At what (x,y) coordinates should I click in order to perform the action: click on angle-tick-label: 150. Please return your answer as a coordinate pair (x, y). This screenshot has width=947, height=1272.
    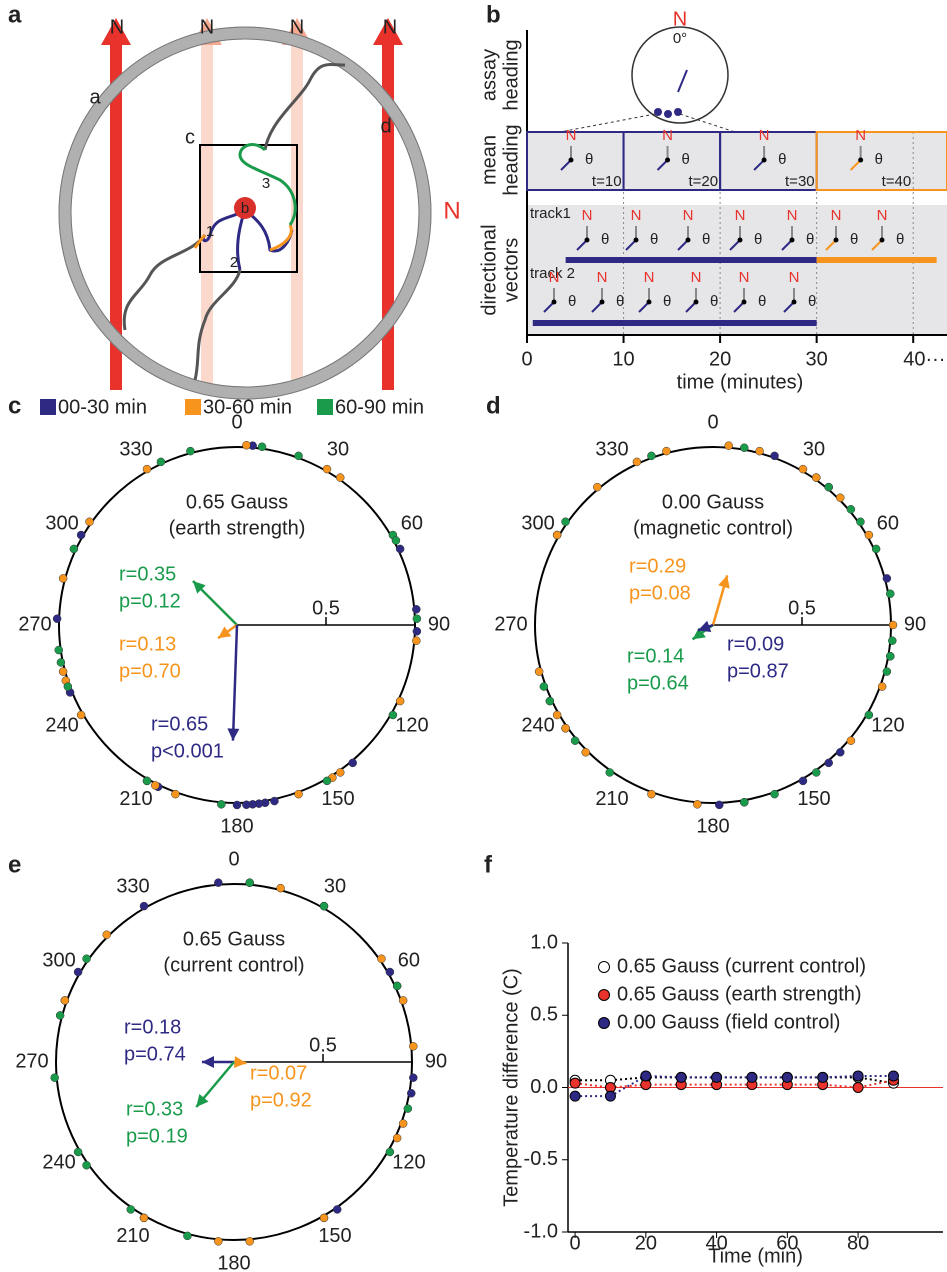
    Looking at the image, I should click on (337, 799).